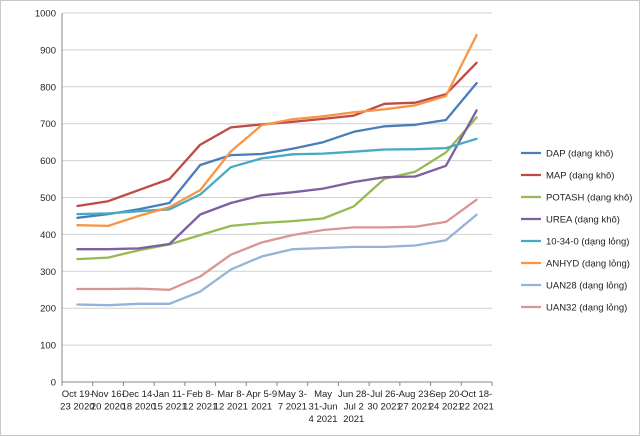 The image size is (640, 436). What do you see at coordinates (446, 401) in the screenshot?
I see `x-tick-label: Sep 20-24 2021` at bounding box center [446, 401].